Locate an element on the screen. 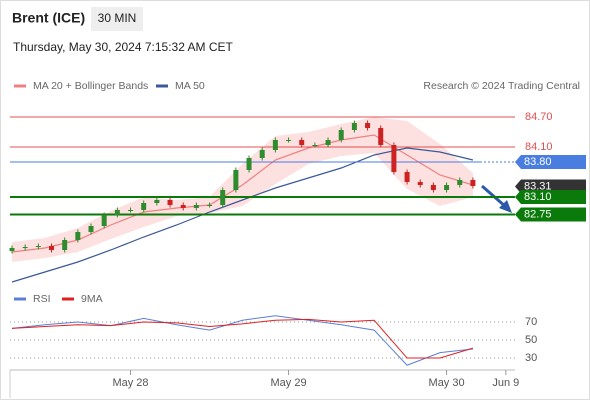 Image resolution: width=590 pixels, height=400 pixels. timeframe-box is located at coordinates (117, 19).